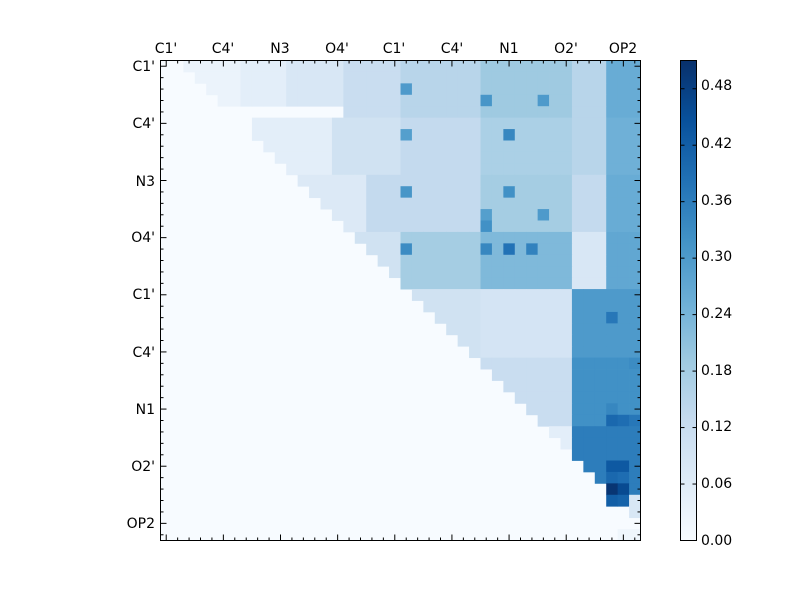  What do you see at coordinates (143, 295) in the screenshot?
I see `y-tick-label: C1'` at bounding box center [143, 295].